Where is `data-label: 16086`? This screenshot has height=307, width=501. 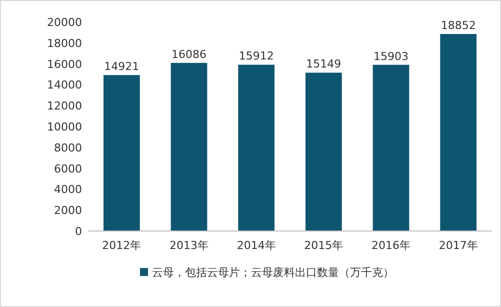 data-label: 16086 is located at coordinates (189, 54).